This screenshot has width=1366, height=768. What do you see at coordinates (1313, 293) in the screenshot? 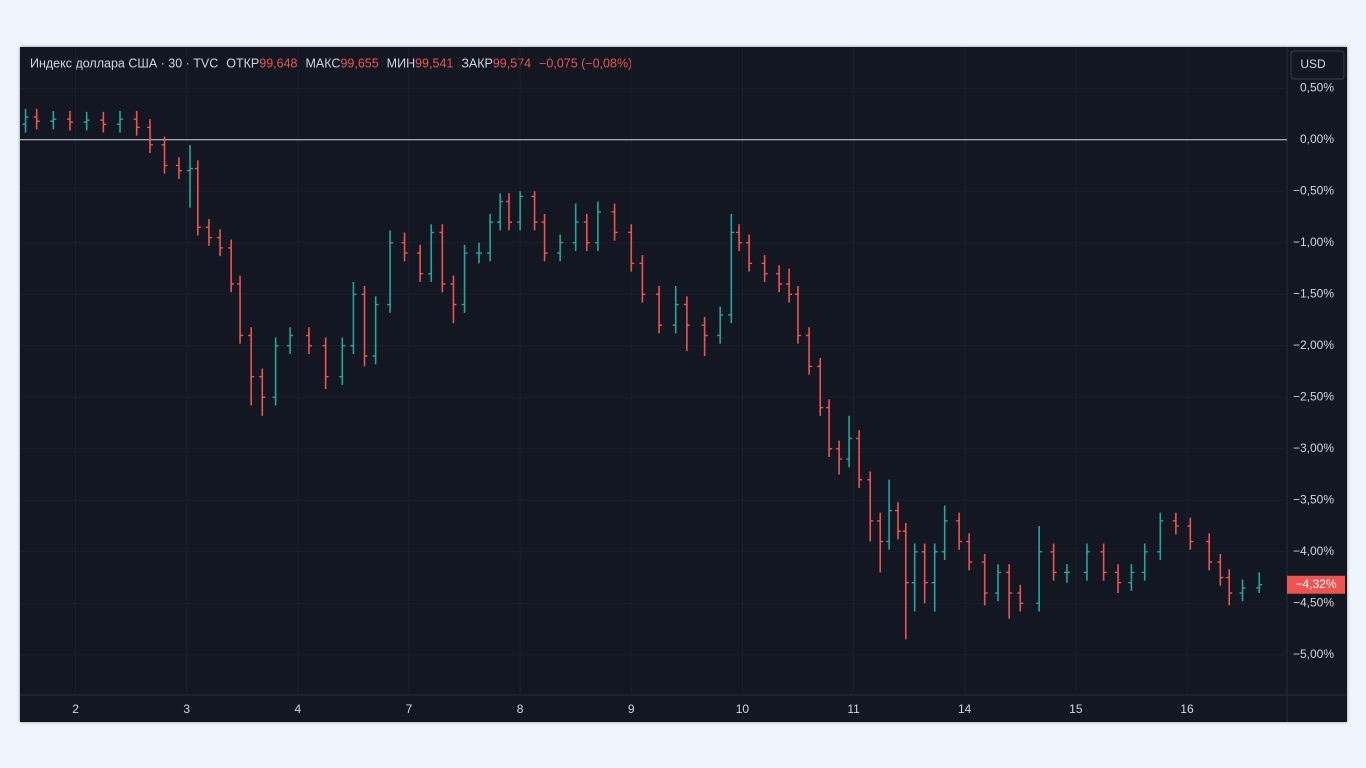
I see `y-tick-label: −1,50%` at bounding box center [1313, 293].